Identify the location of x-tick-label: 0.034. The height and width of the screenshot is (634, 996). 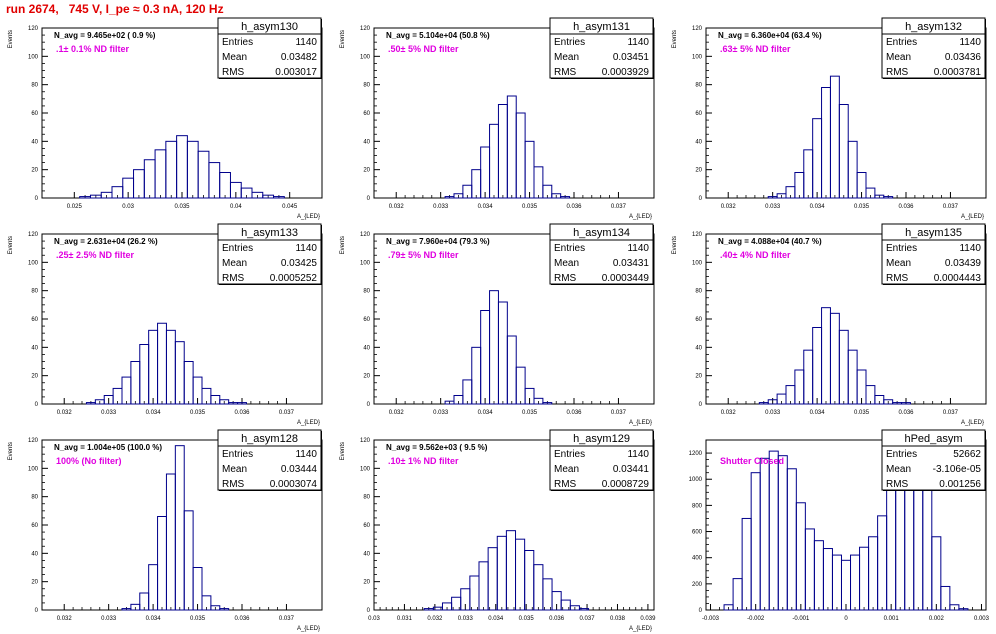
(154, 413).